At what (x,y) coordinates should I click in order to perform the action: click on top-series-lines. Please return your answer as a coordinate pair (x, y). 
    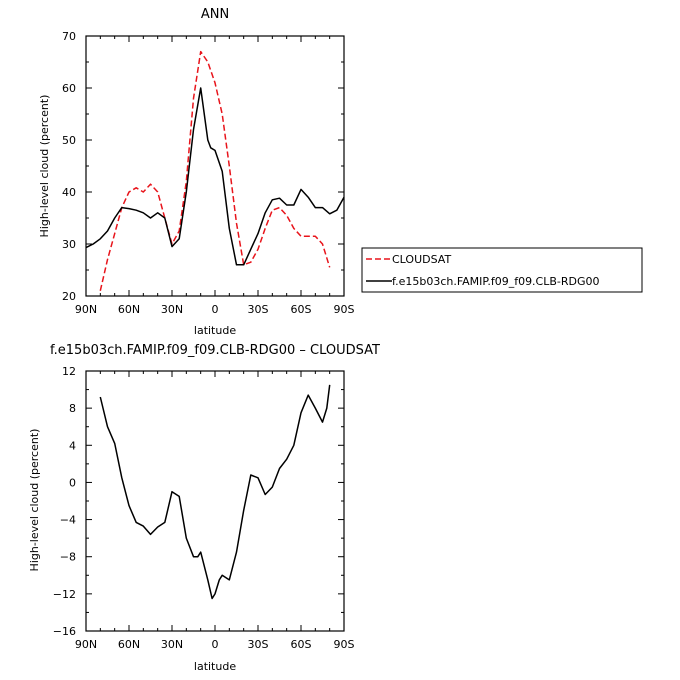
    Looking at the image, I should click on (215, 170).